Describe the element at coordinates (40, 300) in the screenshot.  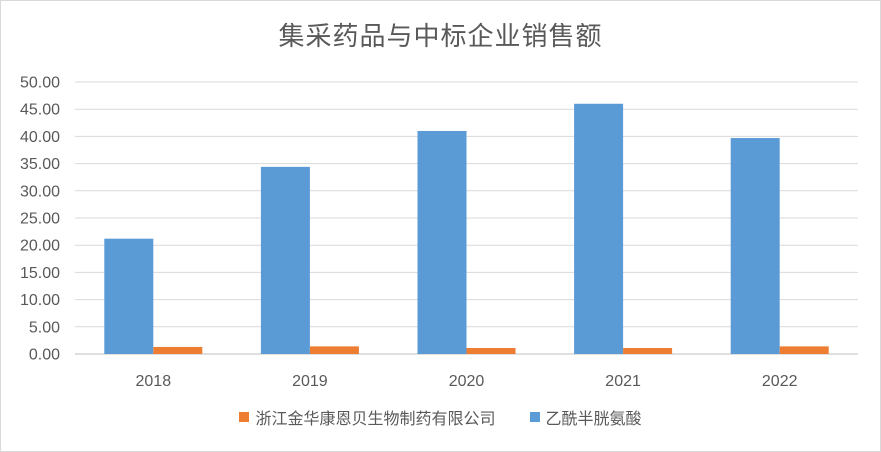
I see `y-tick-label: 10.00` at that location.